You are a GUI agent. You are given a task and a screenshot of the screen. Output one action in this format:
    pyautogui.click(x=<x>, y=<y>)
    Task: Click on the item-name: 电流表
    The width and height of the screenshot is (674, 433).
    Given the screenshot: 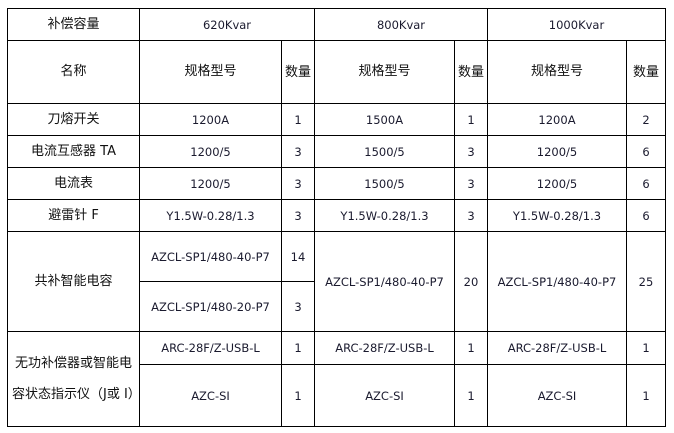 What is the action you would take?
    pyautogui.click(x=73, y=183)
    